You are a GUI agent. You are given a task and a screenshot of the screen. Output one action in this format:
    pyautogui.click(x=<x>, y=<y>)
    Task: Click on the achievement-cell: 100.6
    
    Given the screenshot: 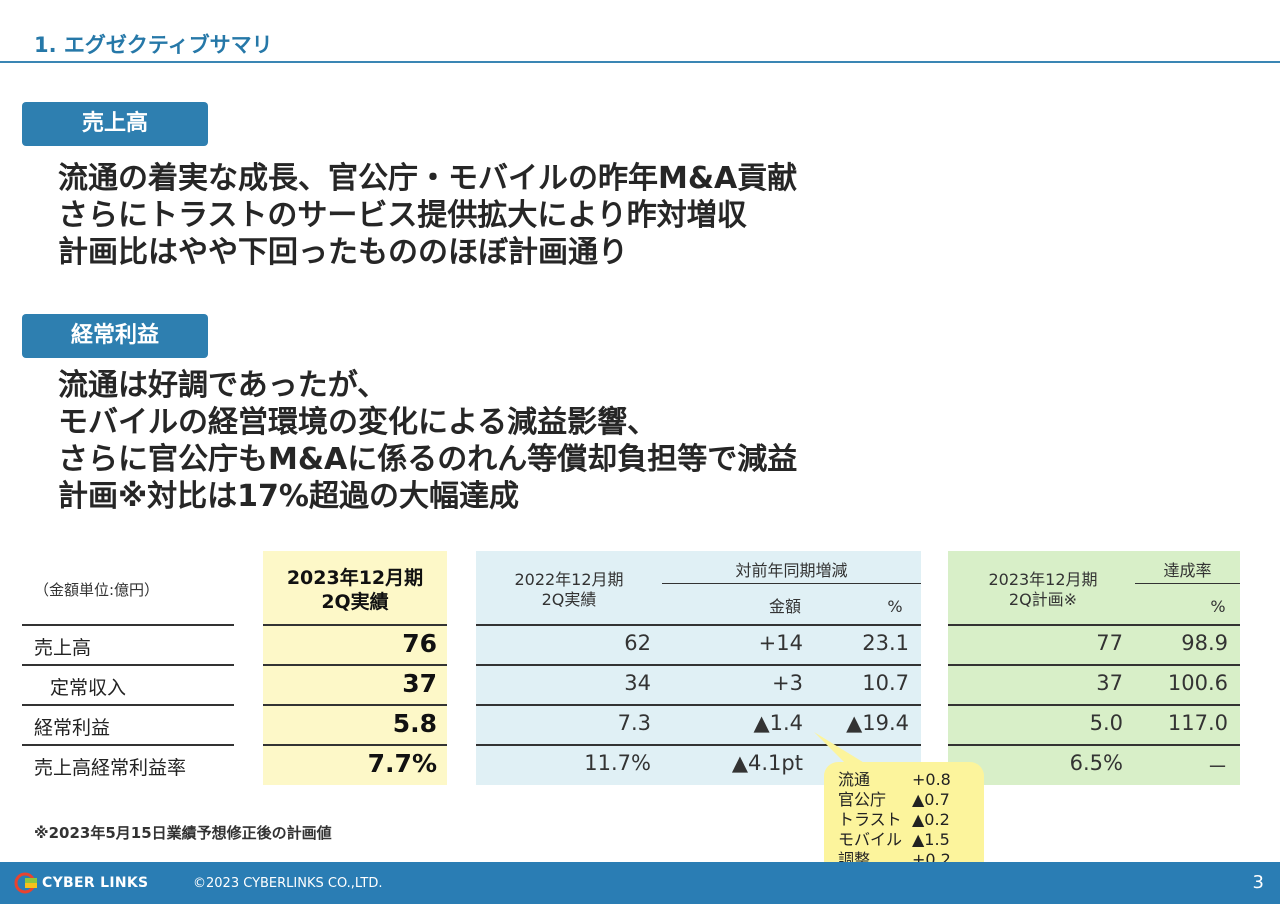 What is the action you would take?
    pyautogui.click(x=1197, y=683)
    